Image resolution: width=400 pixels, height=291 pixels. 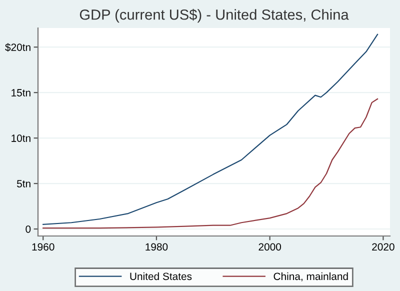 I want to click on x-tick-label: 1980, so click(x=157, y=247).